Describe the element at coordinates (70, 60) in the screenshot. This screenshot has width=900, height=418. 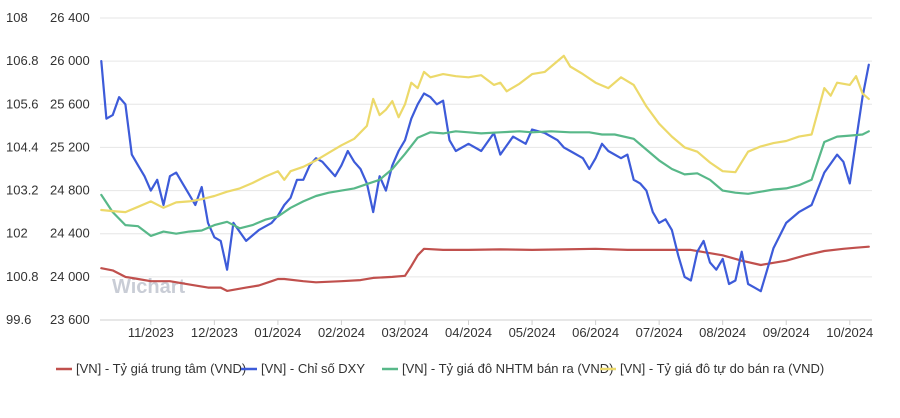
I see `right-axis-tick-label: 26 000` at that location.